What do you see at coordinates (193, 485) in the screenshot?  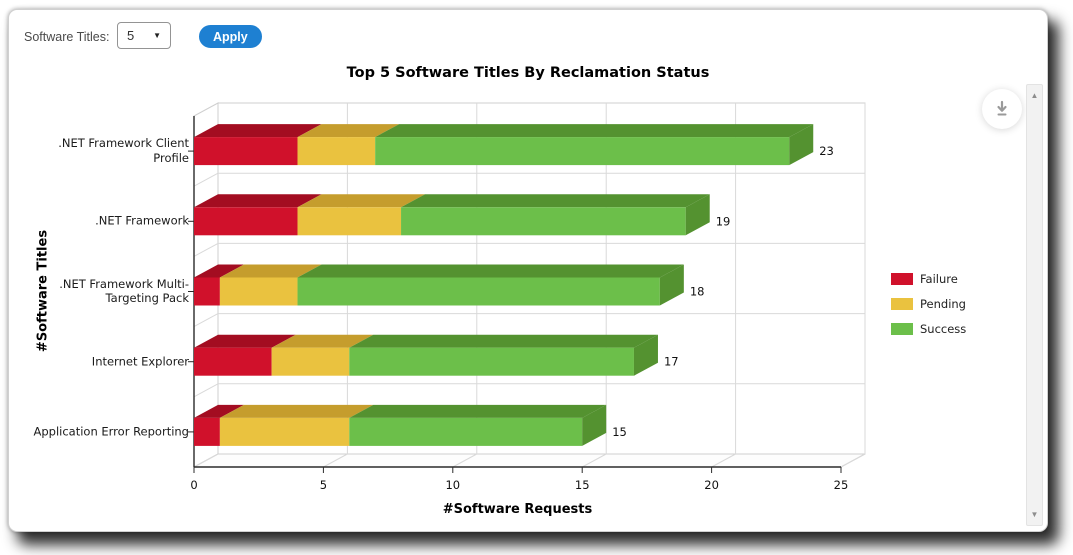 I see `axis-text: 0` at bounding box center [193, 485].